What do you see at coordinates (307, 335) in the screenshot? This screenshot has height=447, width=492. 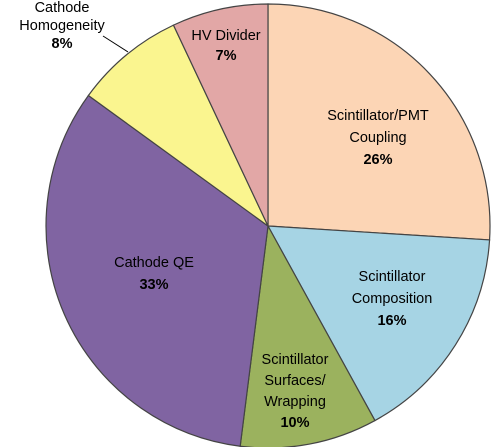 I see `pie-slice-scintillator-surfaces-wrapping` at bounding box center [307, 335].